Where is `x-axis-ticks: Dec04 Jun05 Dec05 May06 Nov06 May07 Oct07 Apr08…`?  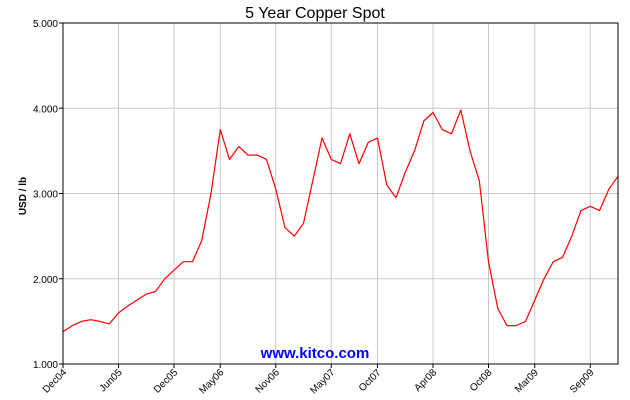
x-axis-ticks: Dec04 Jun05 Dec05 May06 Nov06 May07 Oct07 Apr08… is located at coordinates (319, 380).